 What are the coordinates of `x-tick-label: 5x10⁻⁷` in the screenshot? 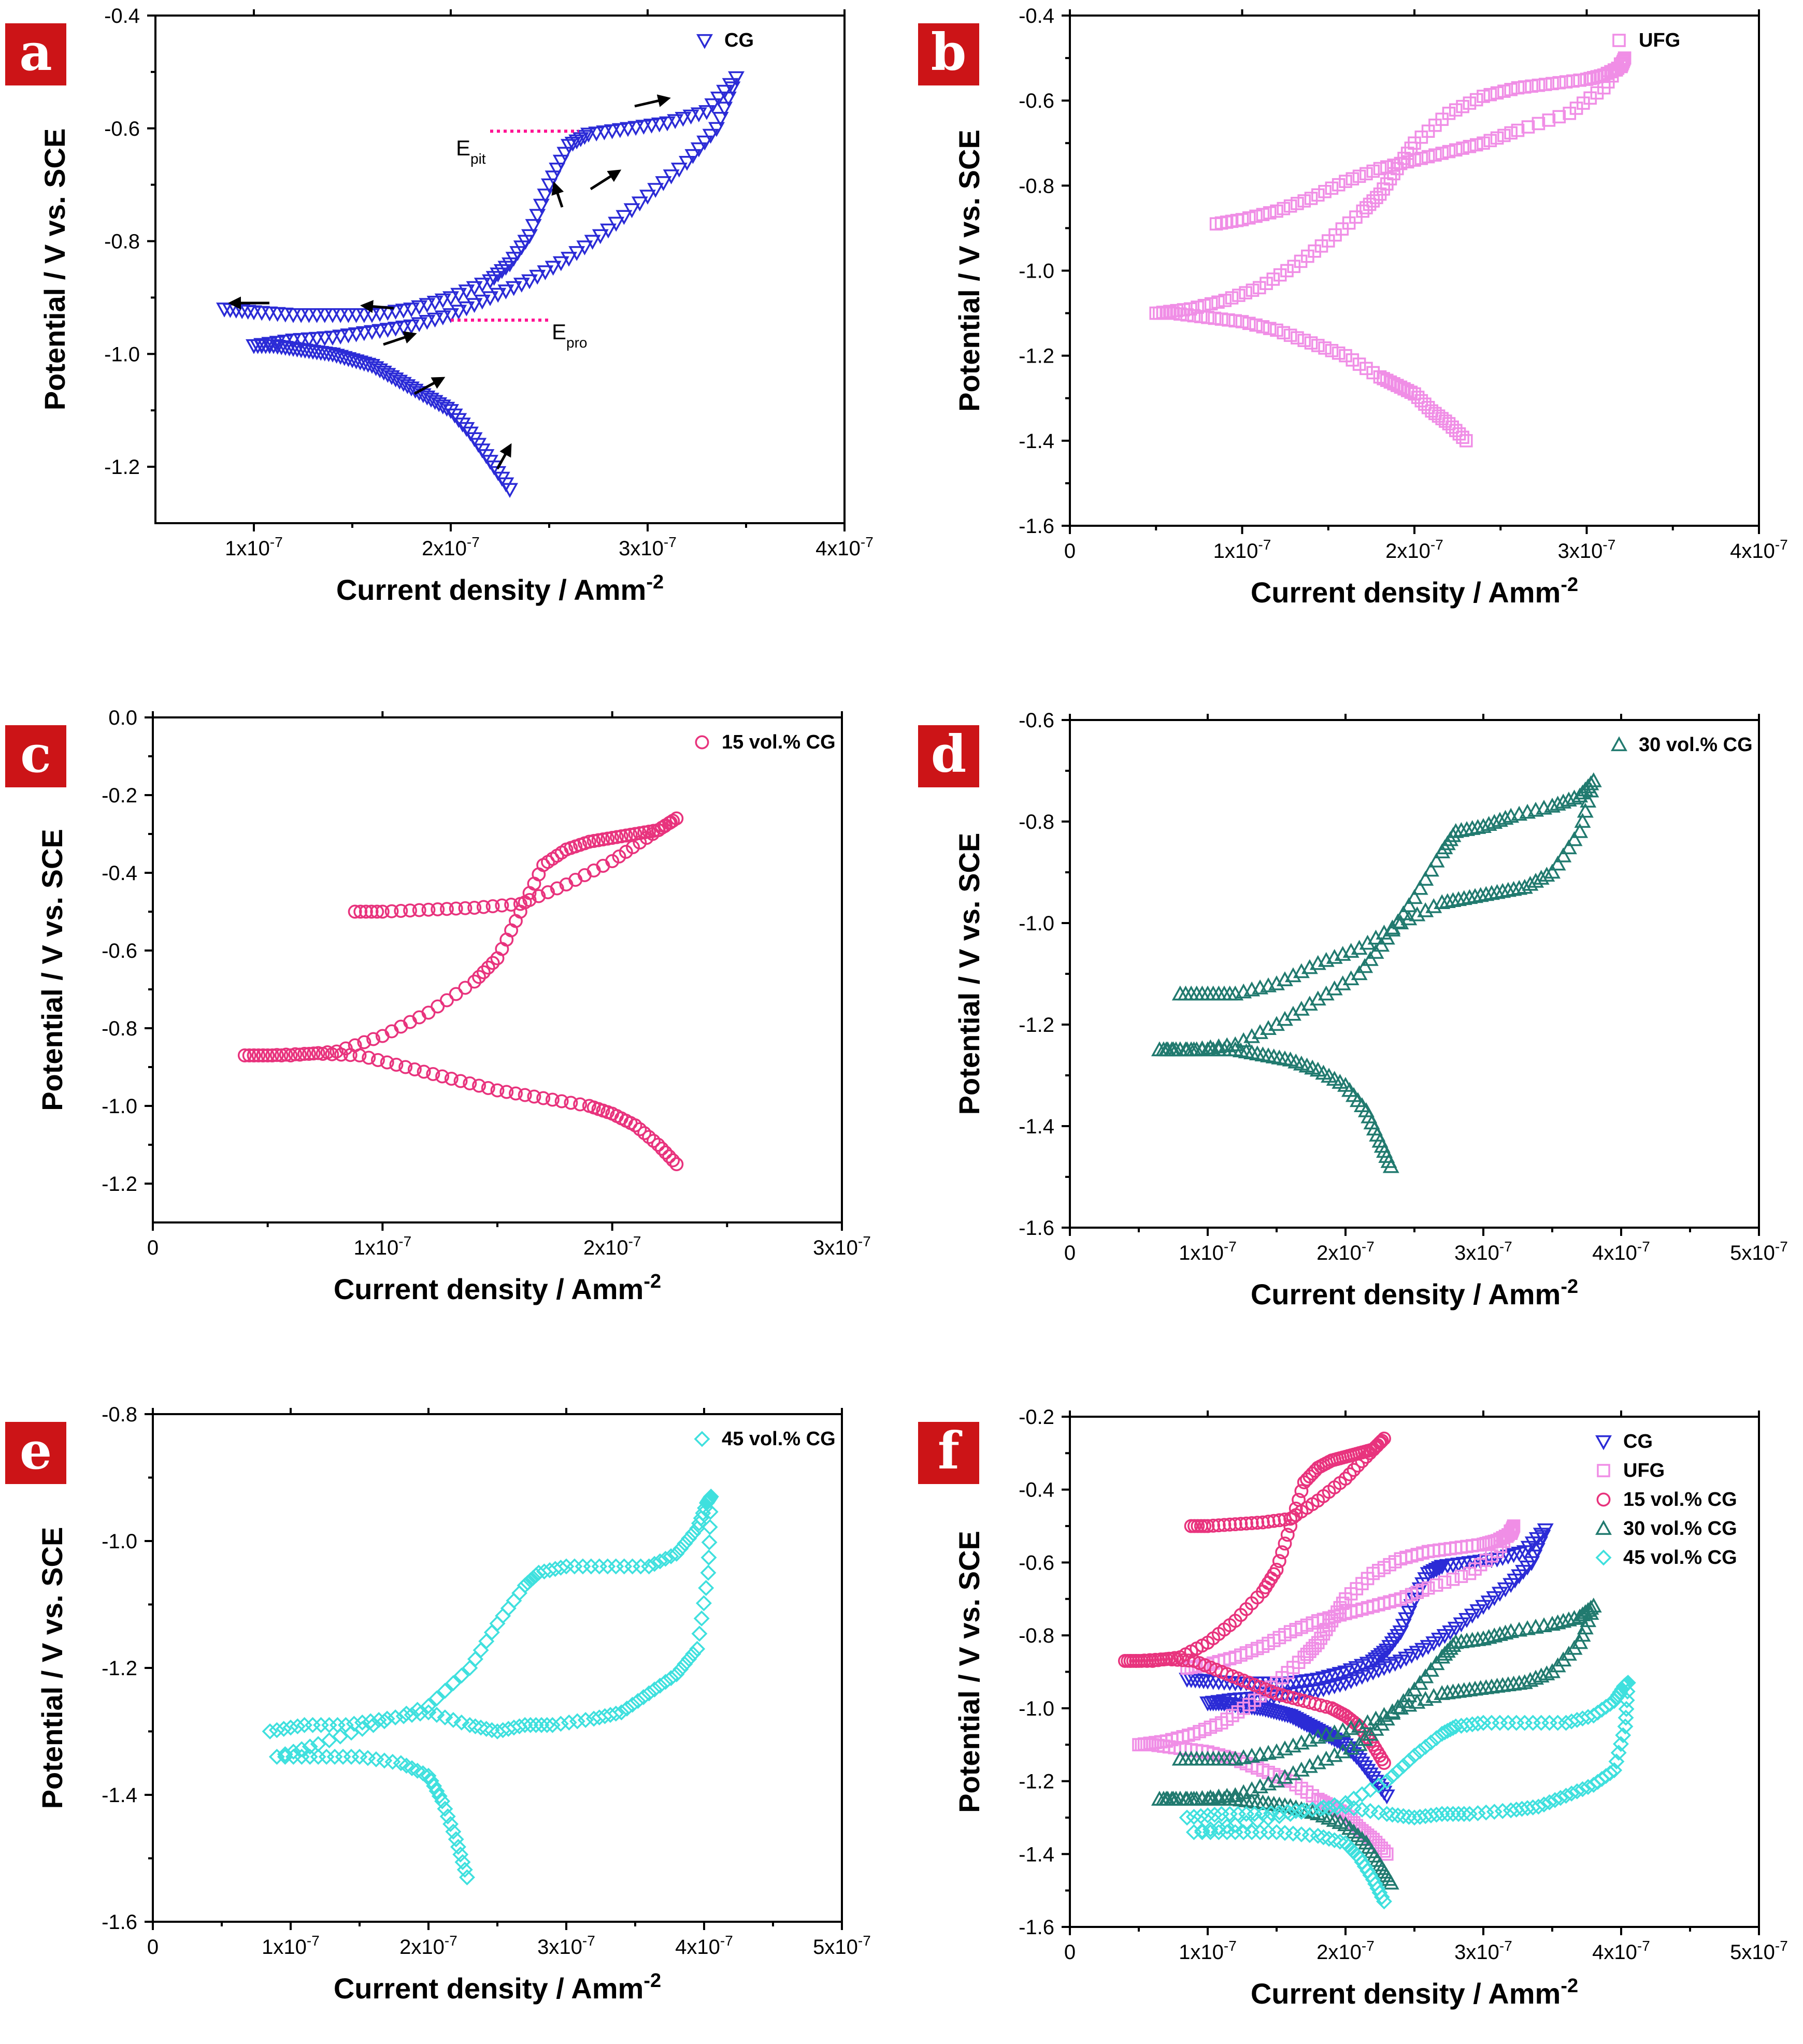 It's located at (842, 1946).